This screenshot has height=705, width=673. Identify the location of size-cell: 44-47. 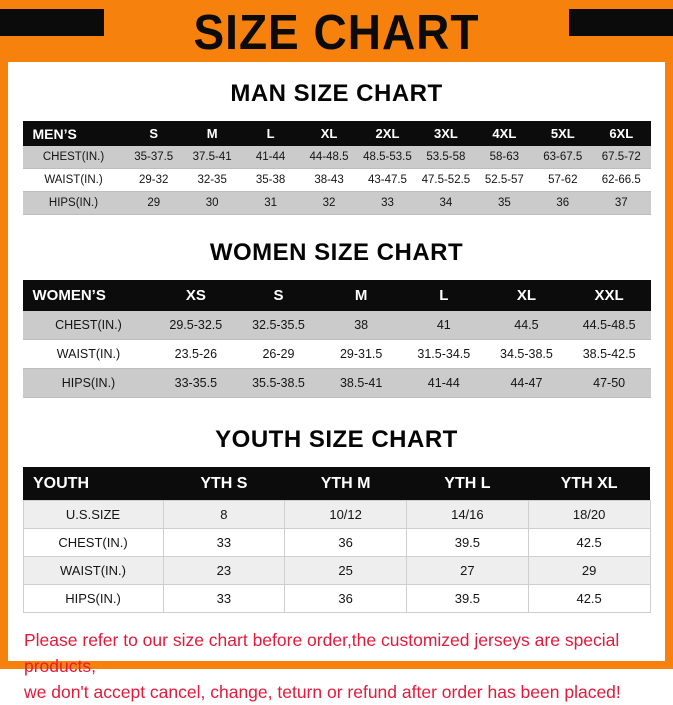
(526, 383).